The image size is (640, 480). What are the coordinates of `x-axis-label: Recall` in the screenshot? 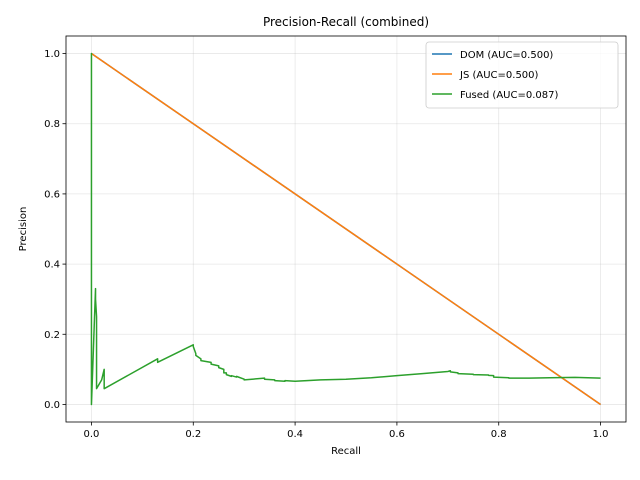 It's located at (346, 451).